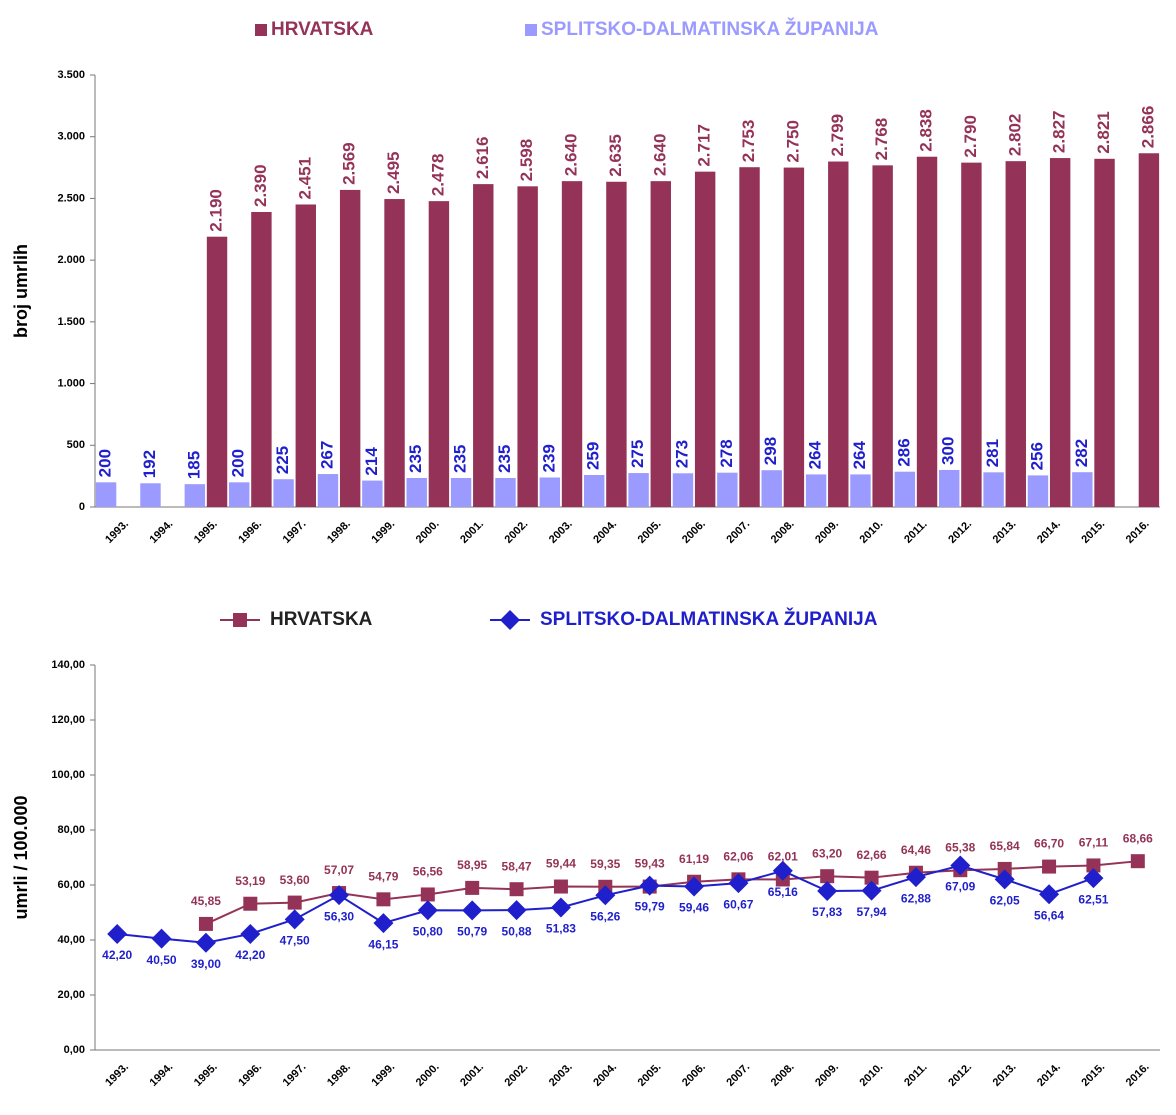 Image resolution: width=1176 pixels, height=1115 pixels. I want to click on data-label: 54,79, so click(383, 876).